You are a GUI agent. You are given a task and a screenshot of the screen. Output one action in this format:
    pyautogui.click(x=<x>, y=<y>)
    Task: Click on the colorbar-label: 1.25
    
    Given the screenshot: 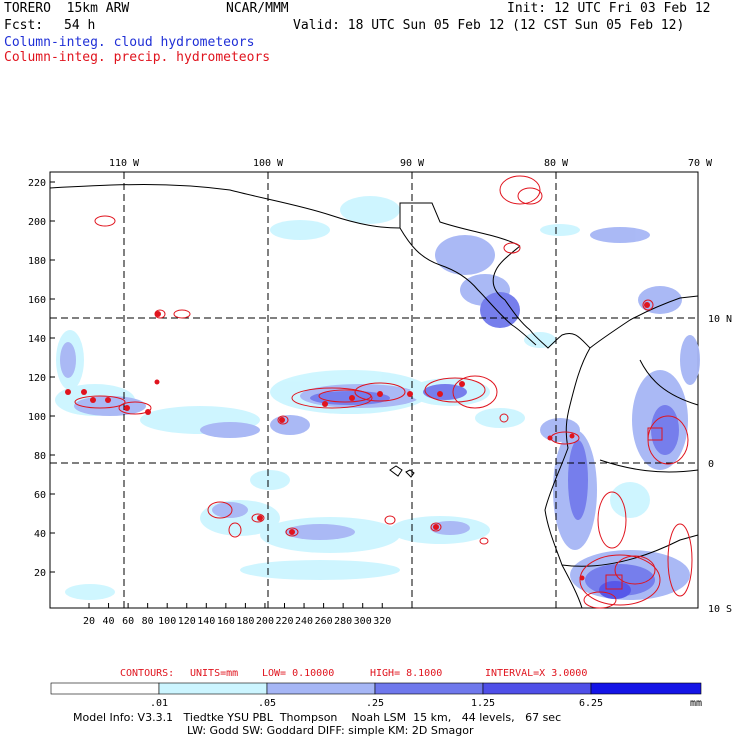 What is the action you would take?
    pyautogui.click(x=483, y=703)
    